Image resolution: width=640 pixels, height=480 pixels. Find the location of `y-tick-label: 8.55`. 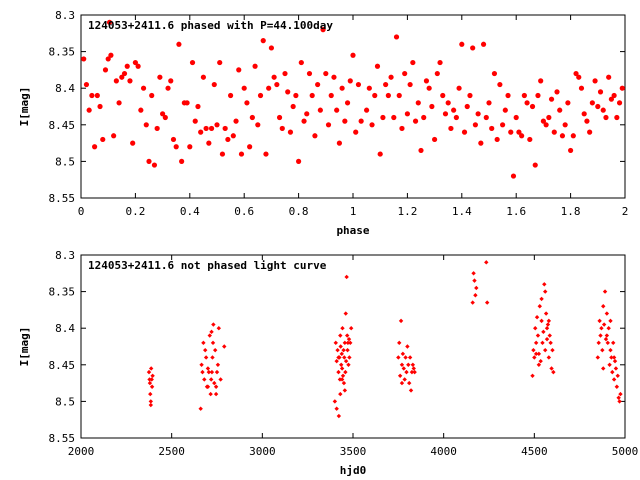

y-tick-label: 8.55 is located at coordinates (62, 198).